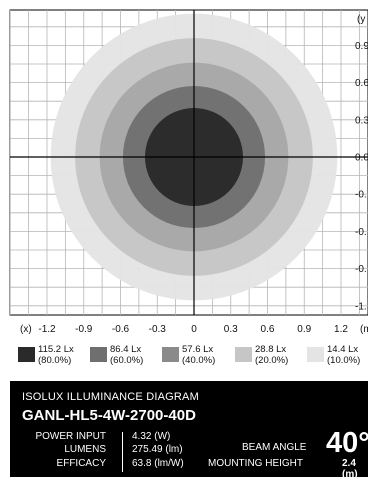 This screenshot has height=477, width=368. What do you see at coordinates (194, 329) in the screenshot?
I see `x-tick-label: 0` at bounding box center [194, 329].